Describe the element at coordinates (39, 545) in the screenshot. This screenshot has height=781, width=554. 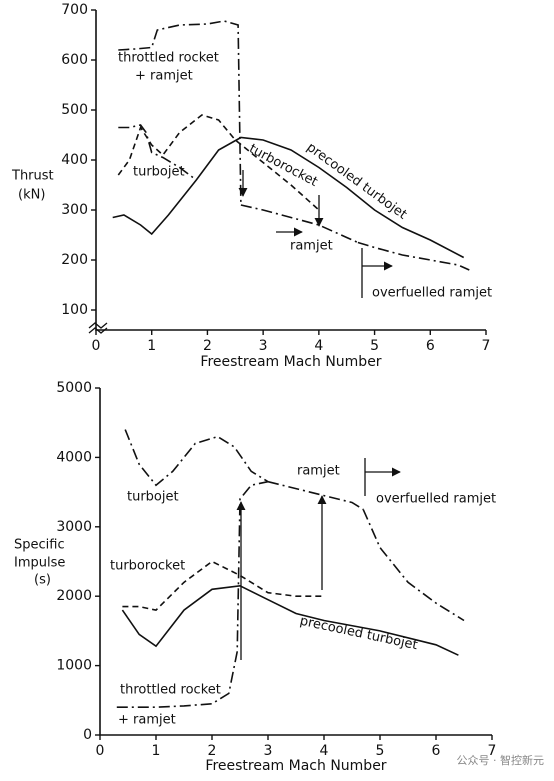
I see `y-axis-title: Specific` at that location.